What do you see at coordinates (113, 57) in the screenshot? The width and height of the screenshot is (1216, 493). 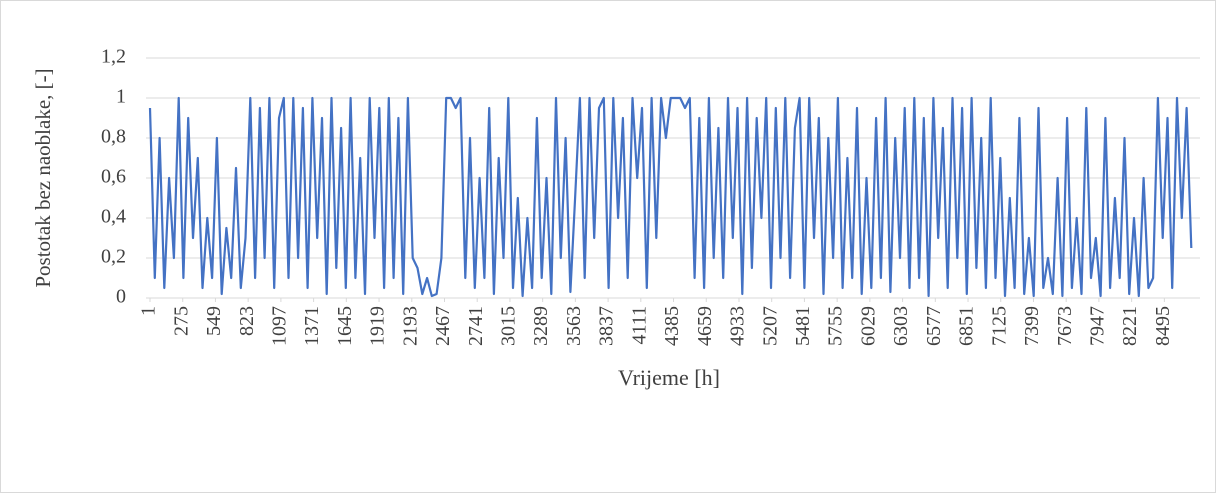 I see `y-tick-label: 1,2` at bounding box center [113, 57].